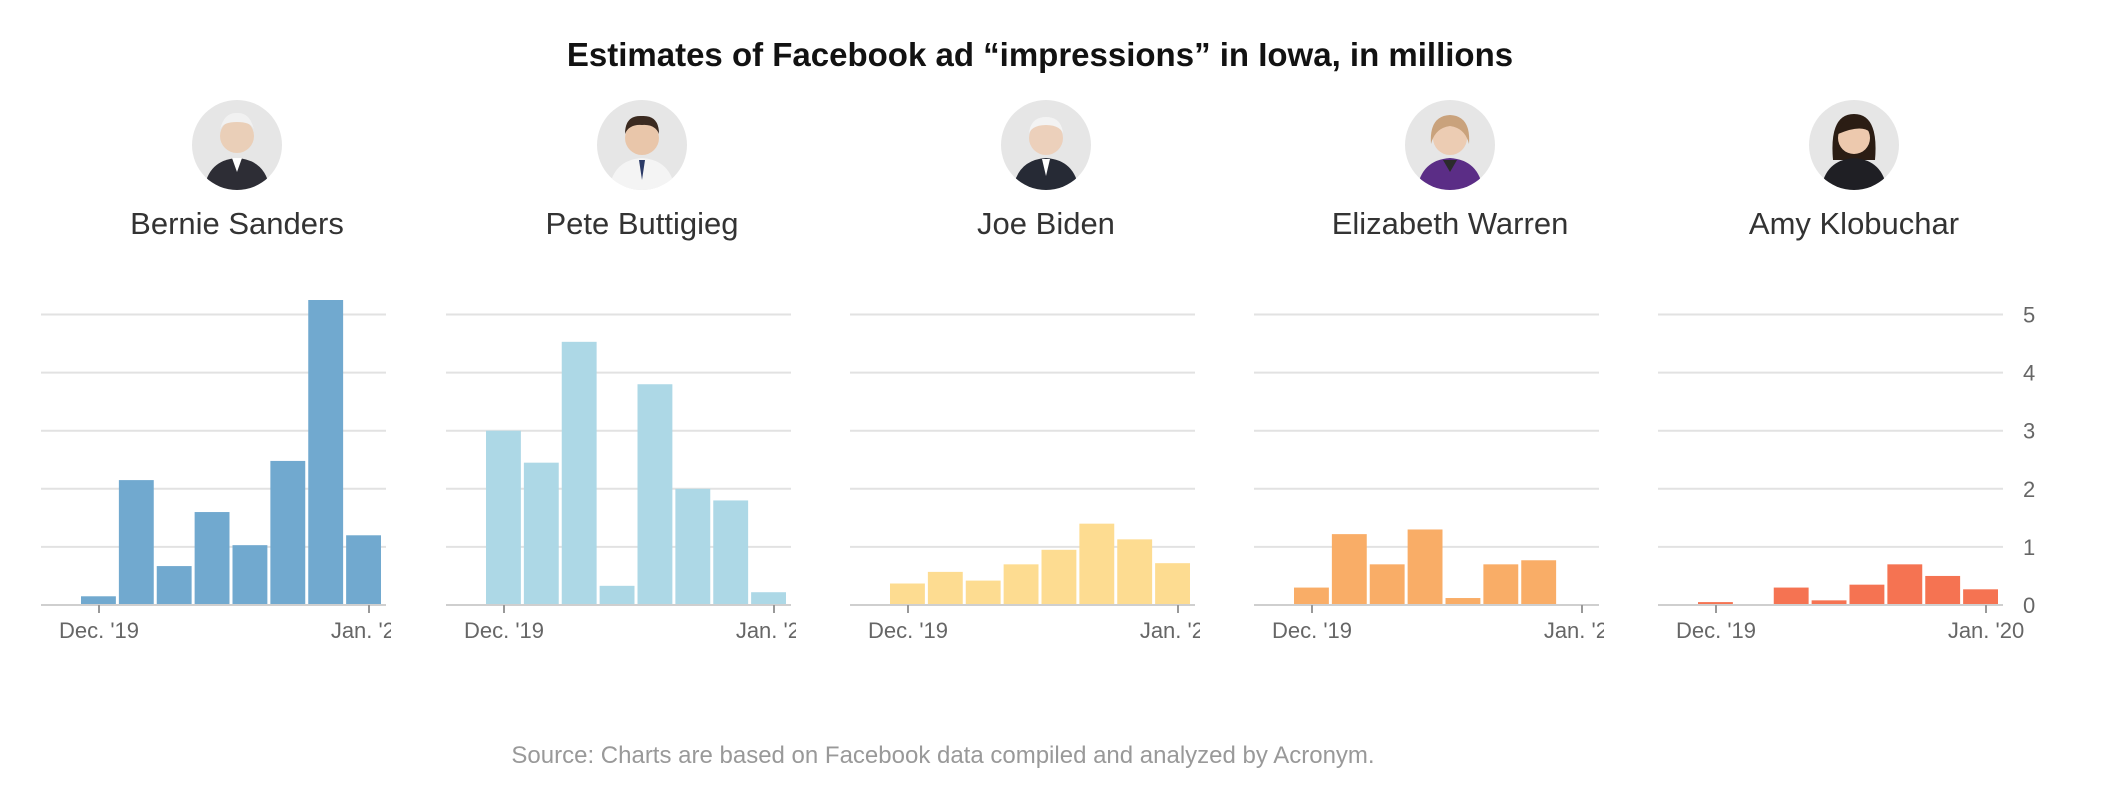 This screenshot has height=788, width=2116. Describe the element at coordinates (2029, 373) in the screenshot. I see `y-tick-label: 4` at that location.